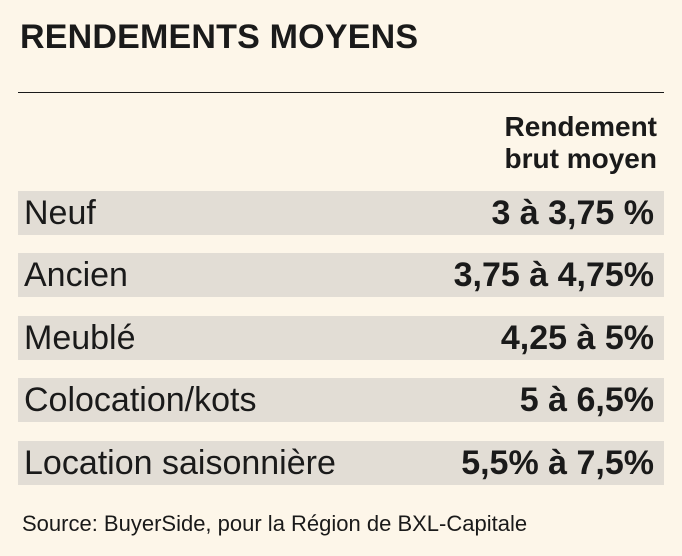 The image size is (682, 556). I want to click on title-divider, so click(341, 92).